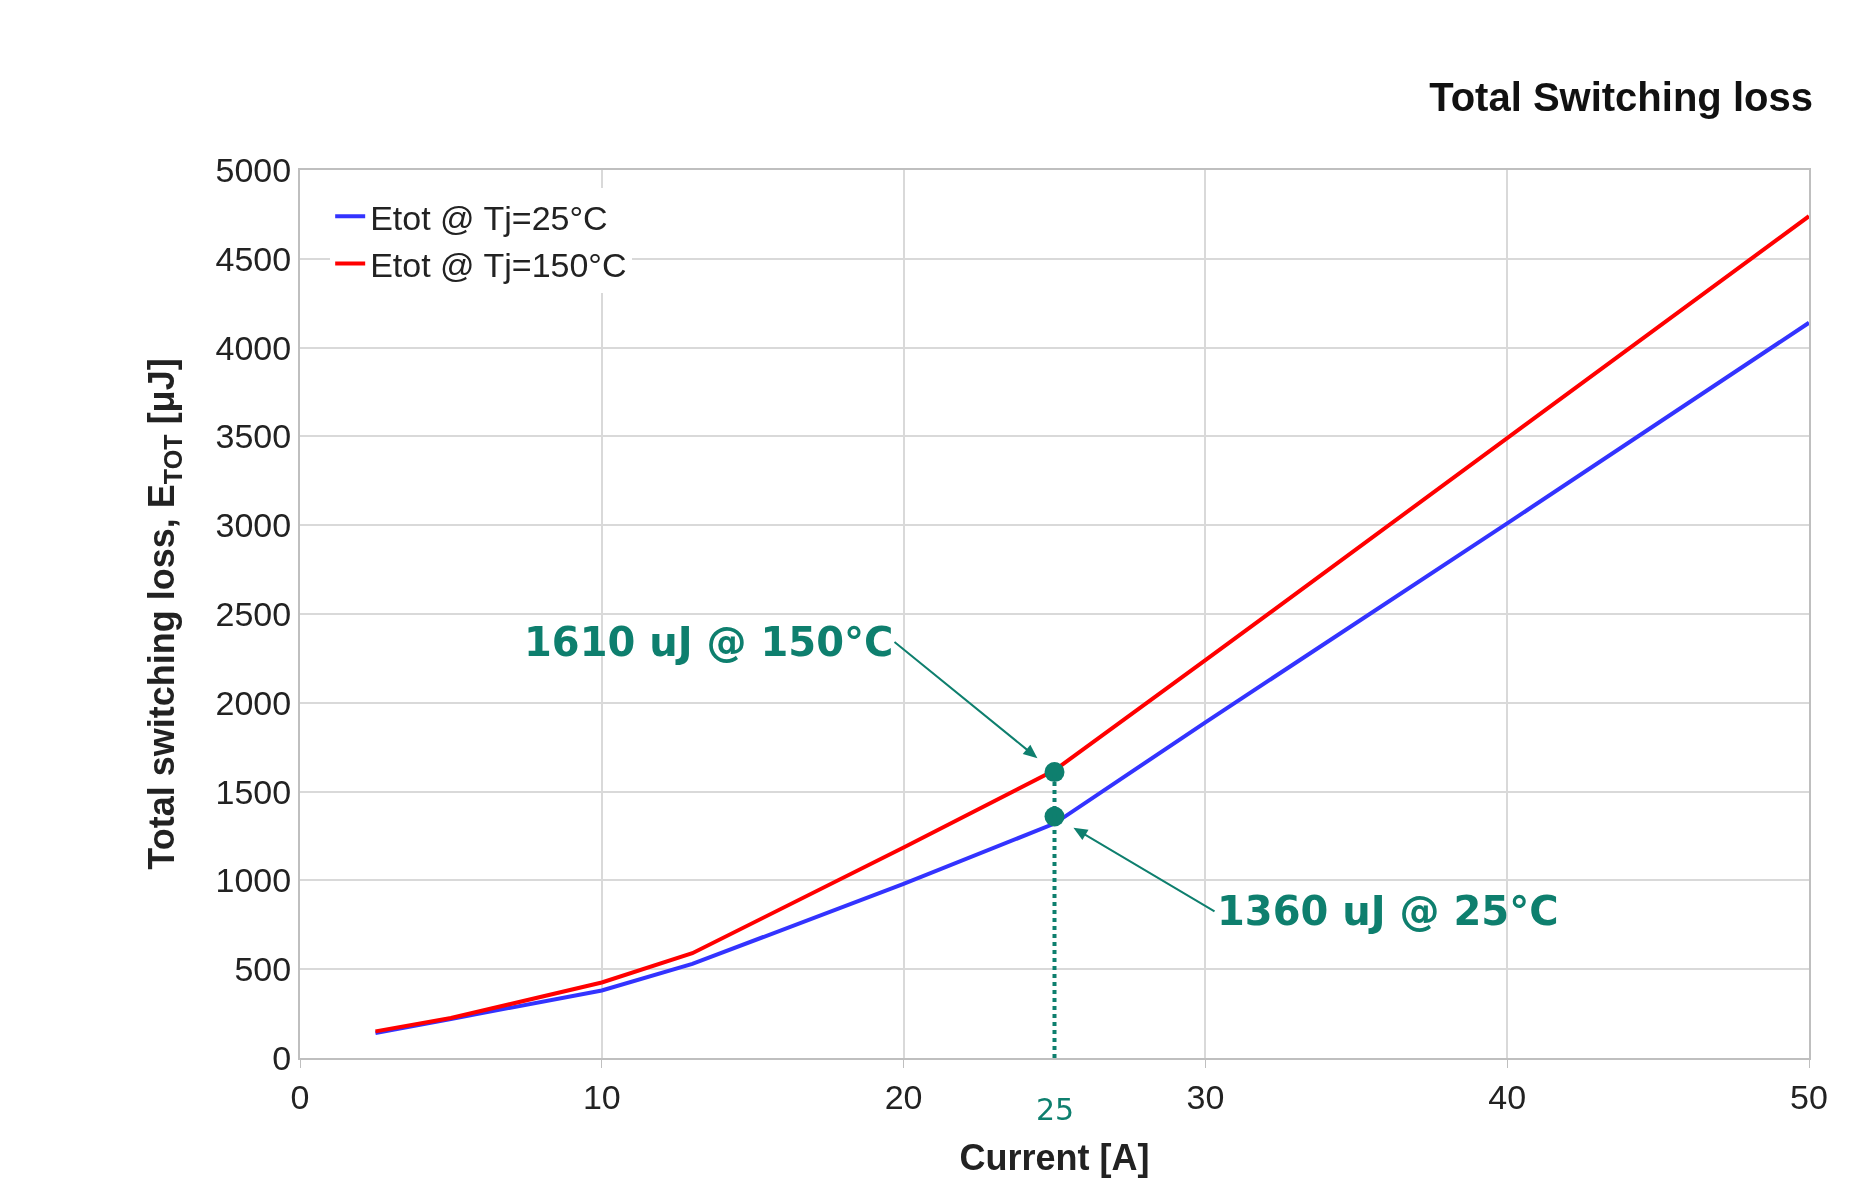 The image size is (1869, 1188). I want to click on y-tick-label: 4000, so click(253, 347).